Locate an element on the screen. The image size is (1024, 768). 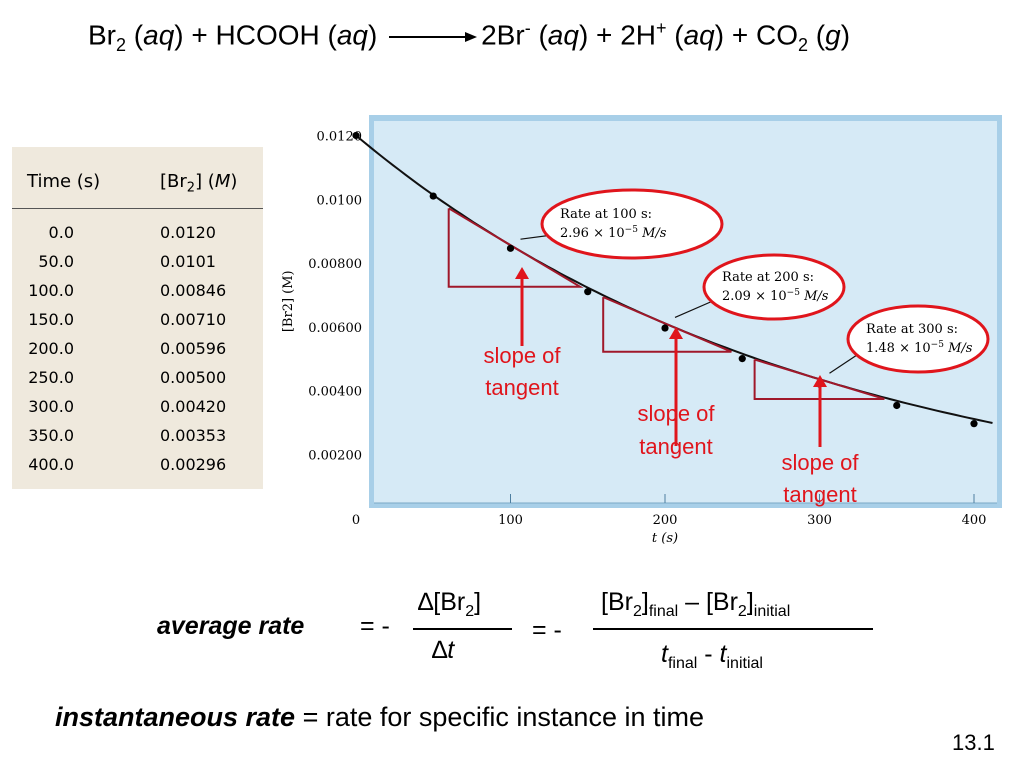
rate-callout-value: 2.09 × 10−5 M/s is located at coordinates (775, 296).